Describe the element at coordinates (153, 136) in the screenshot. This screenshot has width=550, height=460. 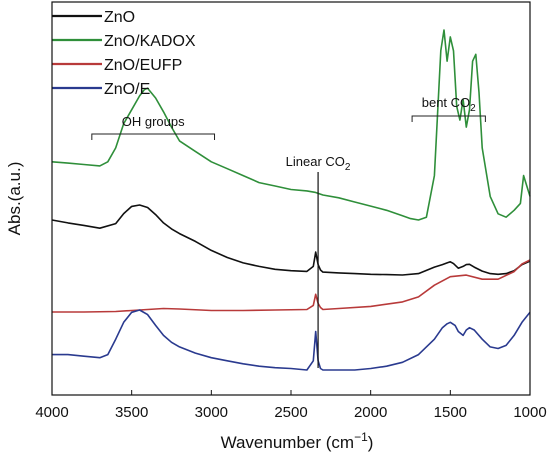
I see `oh-groups-bracket` at that location.